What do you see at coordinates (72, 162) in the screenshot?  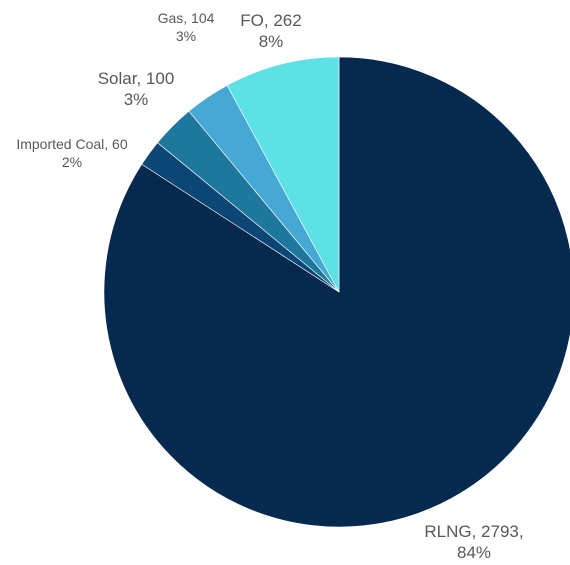 I see `slice-label-line: 2%` at bounding box center [72, 162].